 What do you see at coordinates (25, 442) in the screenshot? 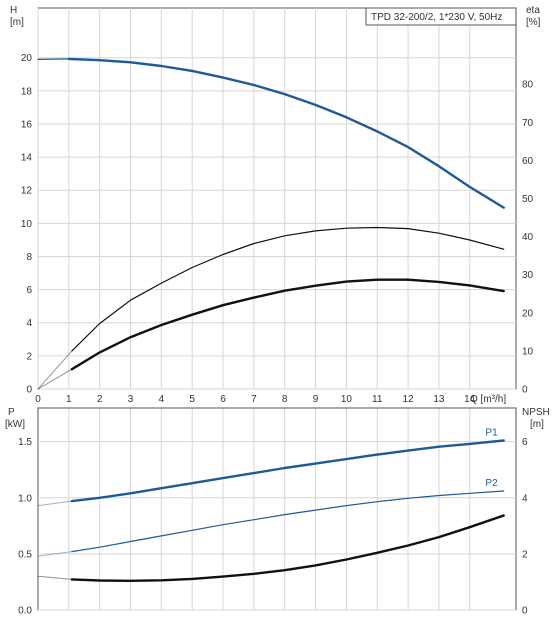
I see `lower-left-tick-label: 1.5` at bounding box center [25, 442].